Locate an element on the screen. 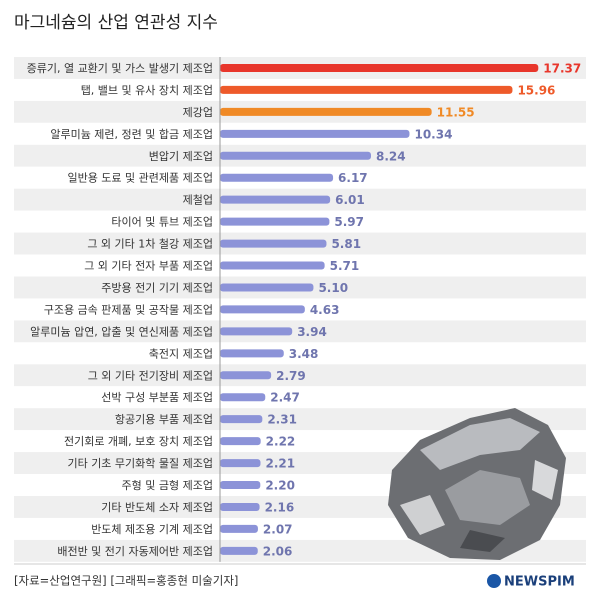  category-label: 증류기, 열 교환기 및 가스 발생기 제조업 is located at coordinates (120, 68).